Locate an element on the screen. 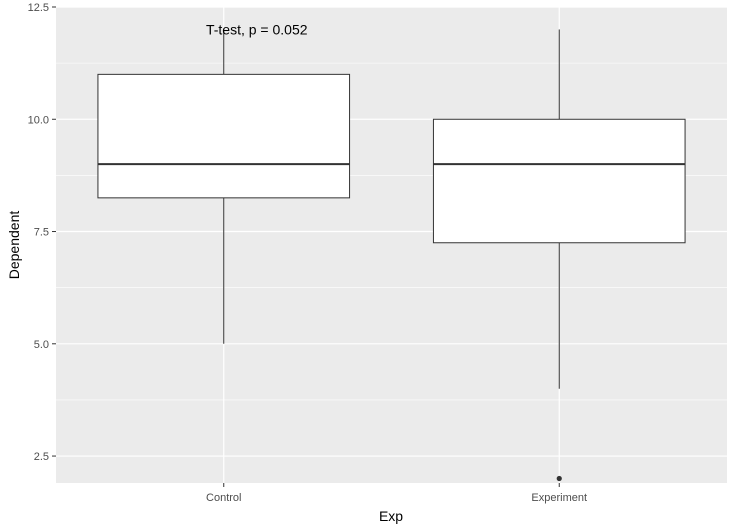  y-tick-label: 7.5 is located at coordinates (41, 233).